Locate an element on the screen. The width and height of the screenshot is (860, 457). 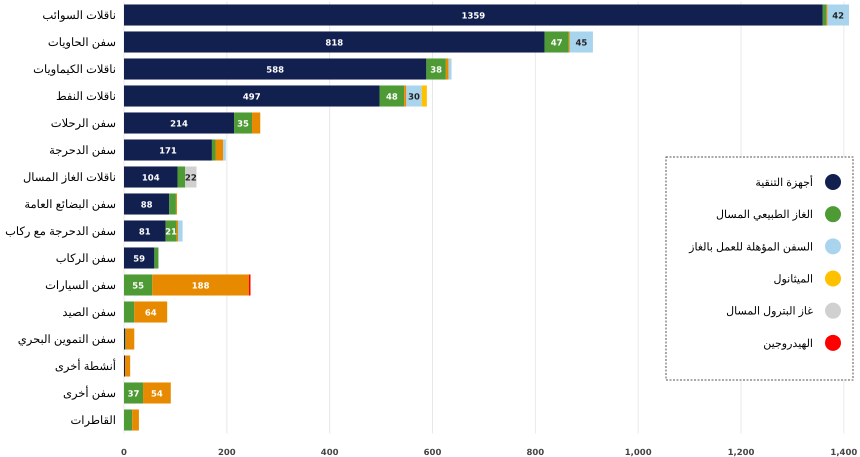
data-label: 42 is located at coordinates (838, 17).